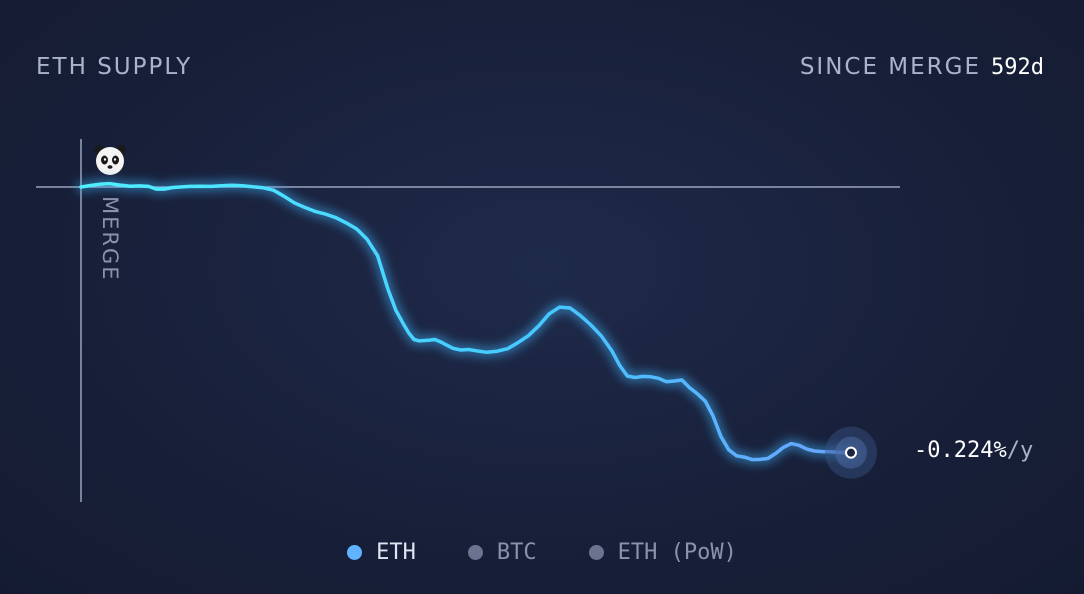  Describe the element at coordinates (542, 552) in the screenshot. I see `legend: ETH BTC ETH (PoW)` at that location.